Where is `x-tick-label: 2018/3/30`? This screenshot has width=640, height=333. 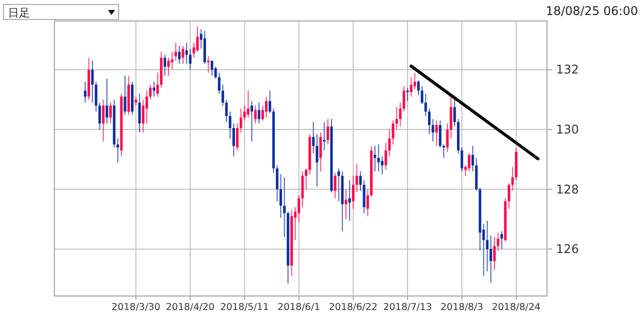 x-tick-label: 2018/3/30 is located at coordinates (136, 307).